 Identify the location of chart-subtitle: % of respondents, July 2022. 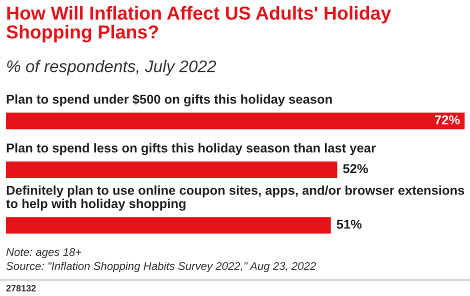
(111, 68).